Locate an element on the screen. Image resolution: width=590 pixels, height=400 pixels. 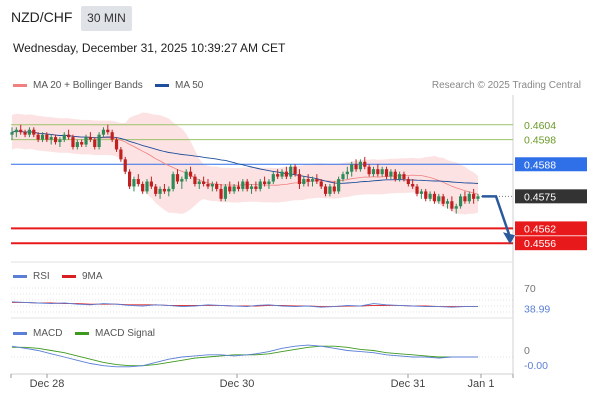
level-label-0.4604: 0.4604 is located at coordinates (540, 126).